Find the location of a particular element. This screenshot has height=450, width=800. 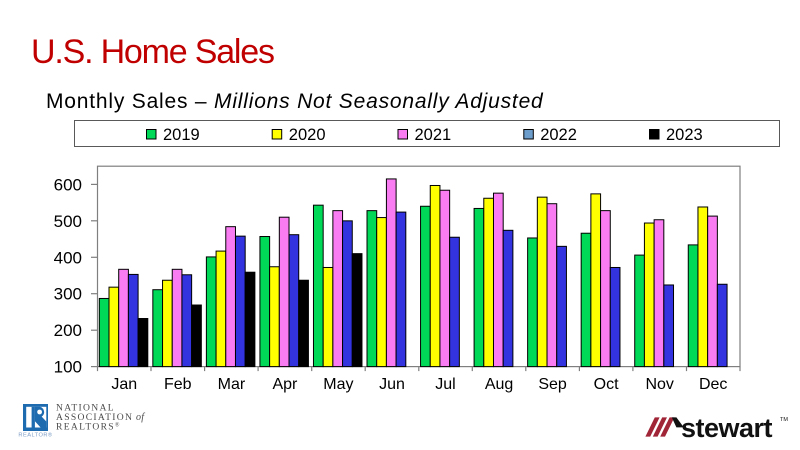

svg-text: Mar is located at coordinates (232, 384).